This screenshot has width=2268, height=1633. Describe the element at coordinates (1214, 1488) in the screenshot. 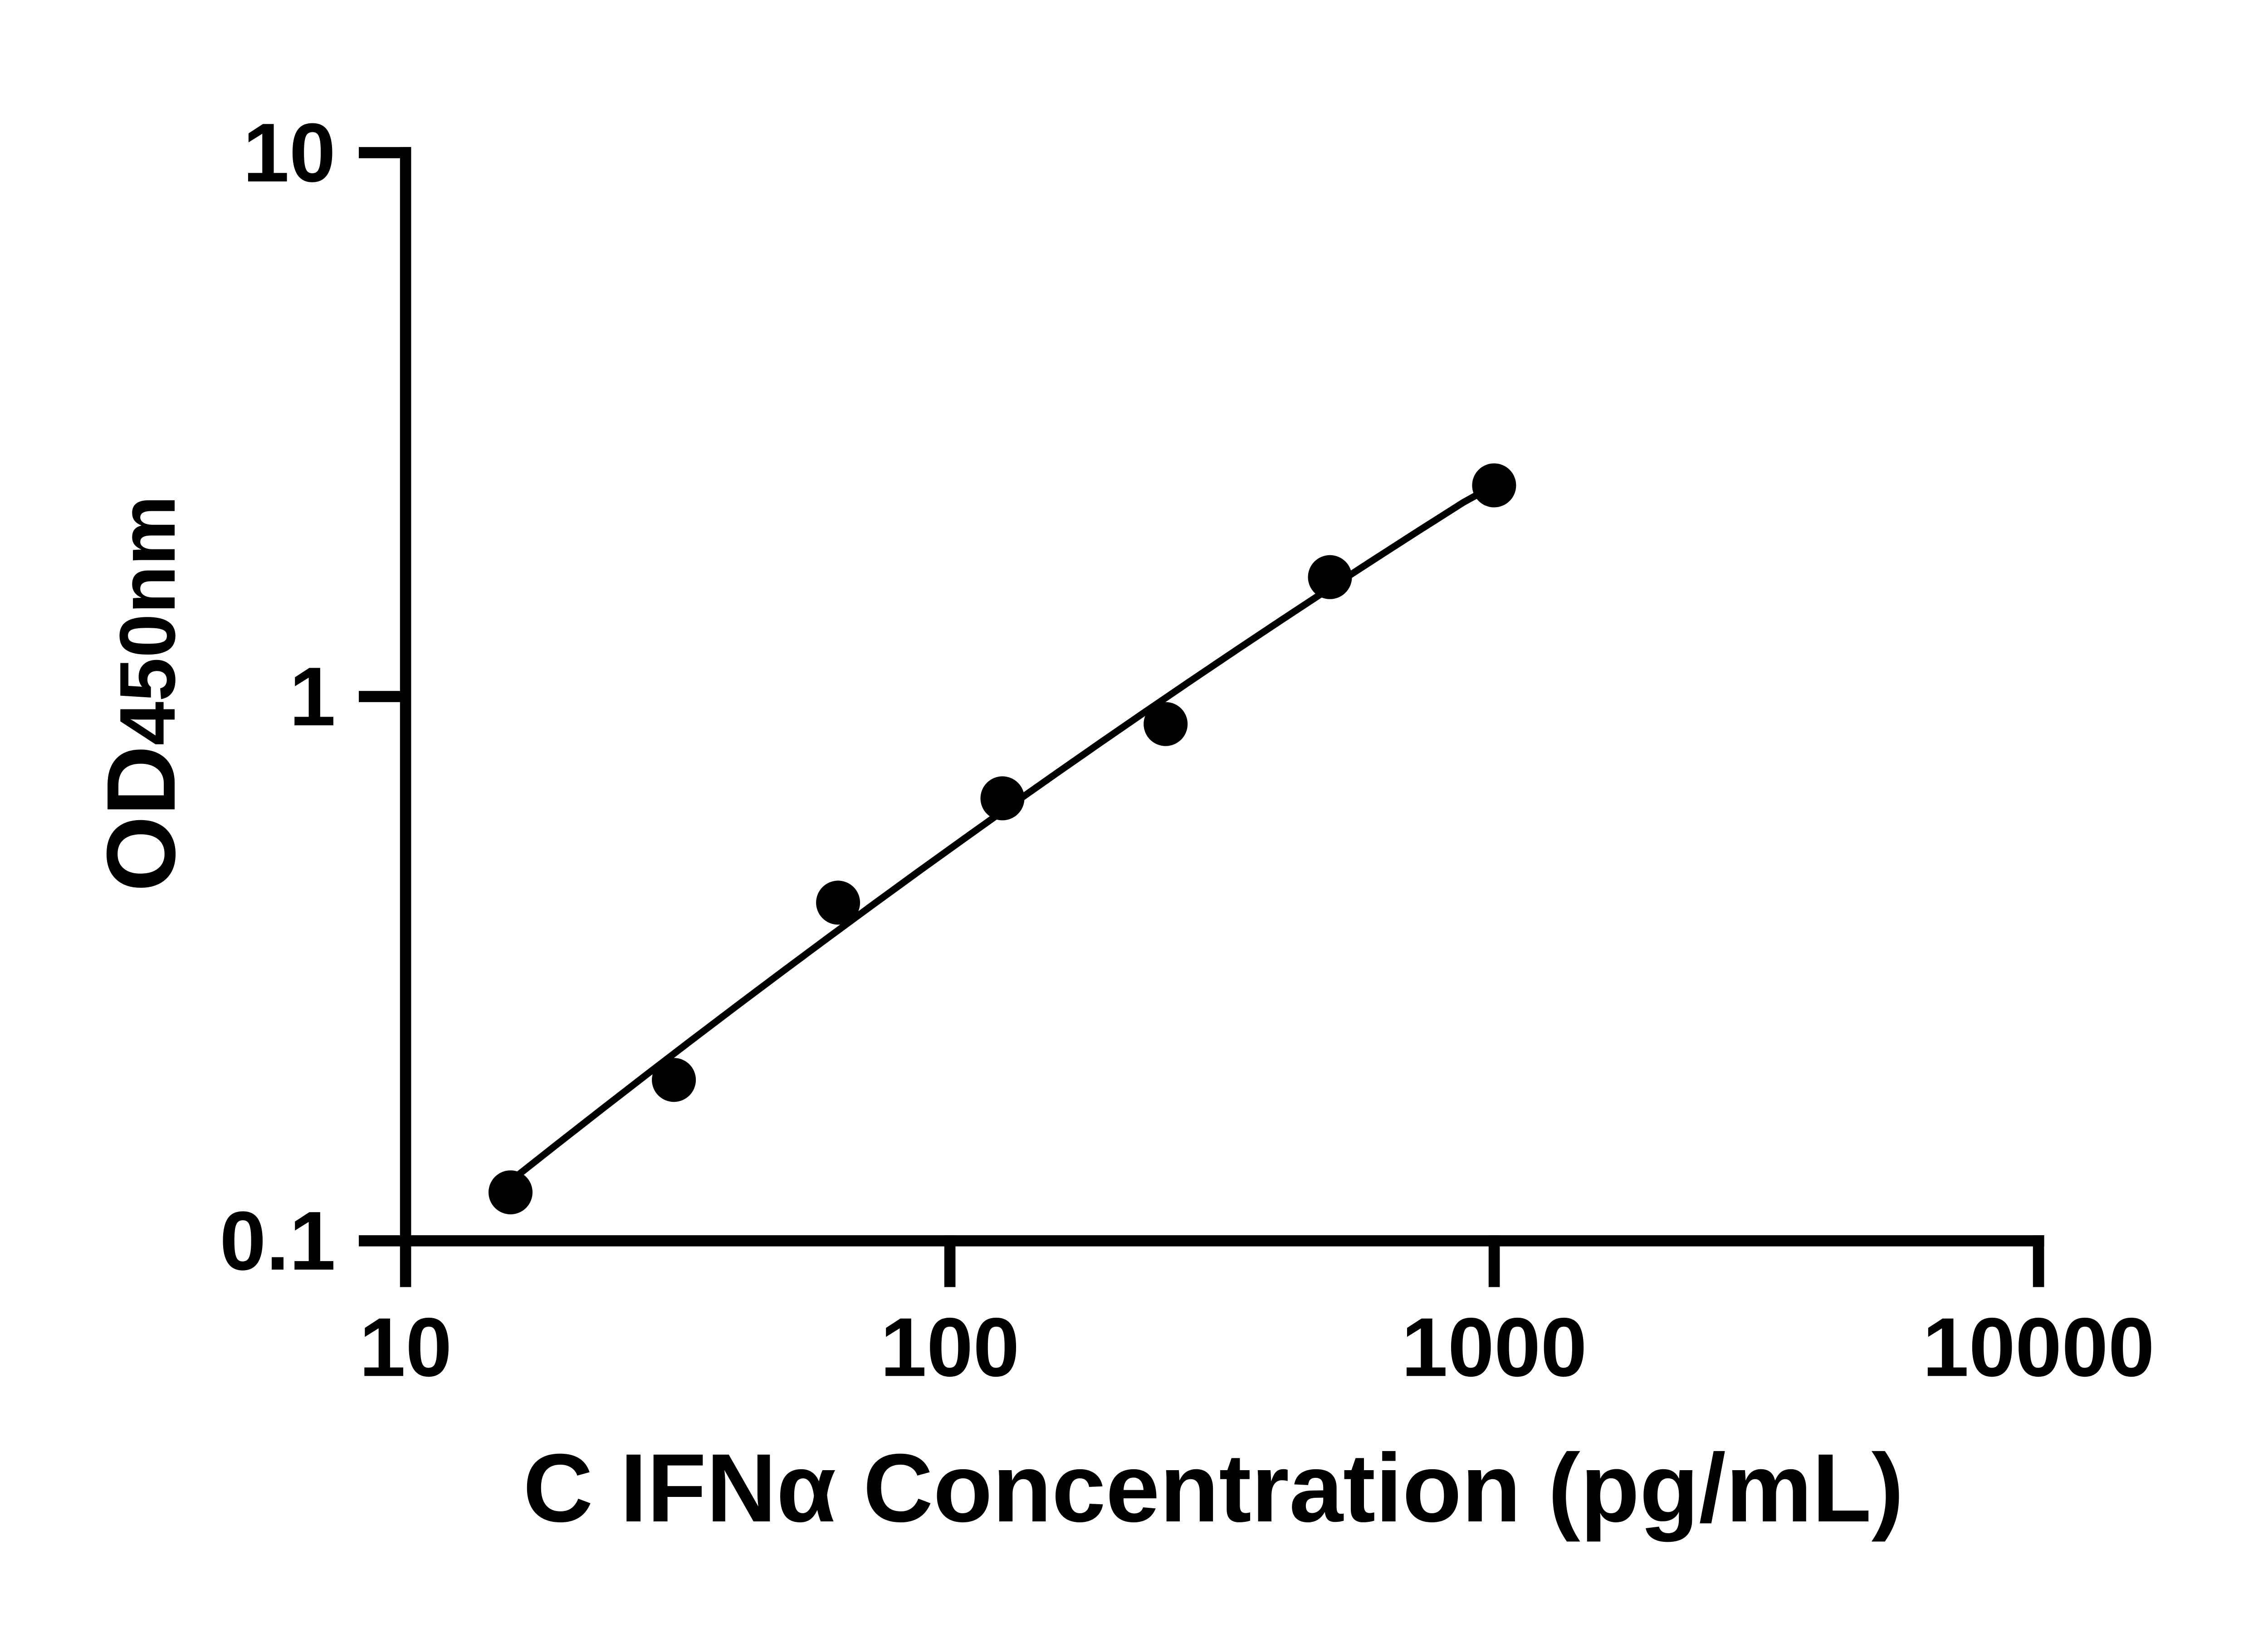

I see `svg-text: C IFNα Concentration (pg/mL)` at that location.